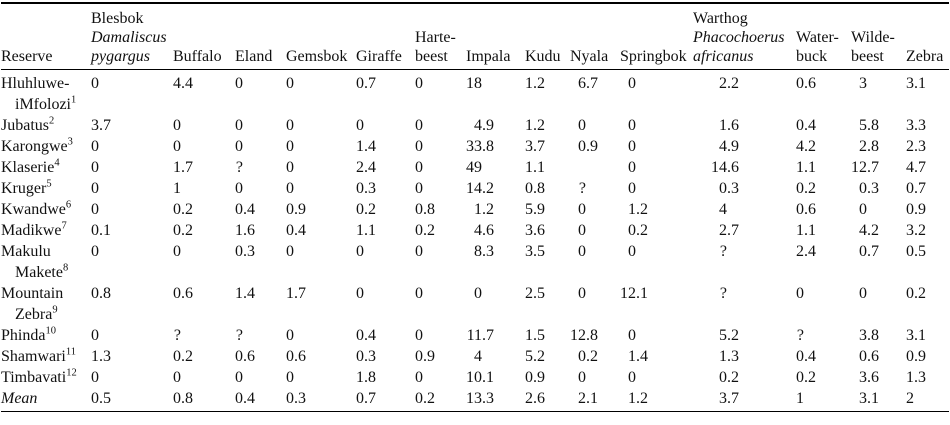  Describe the element at coordinates (183, 167) in the screenshot. I see `value-cell-buffalo: 1.7` at that location.